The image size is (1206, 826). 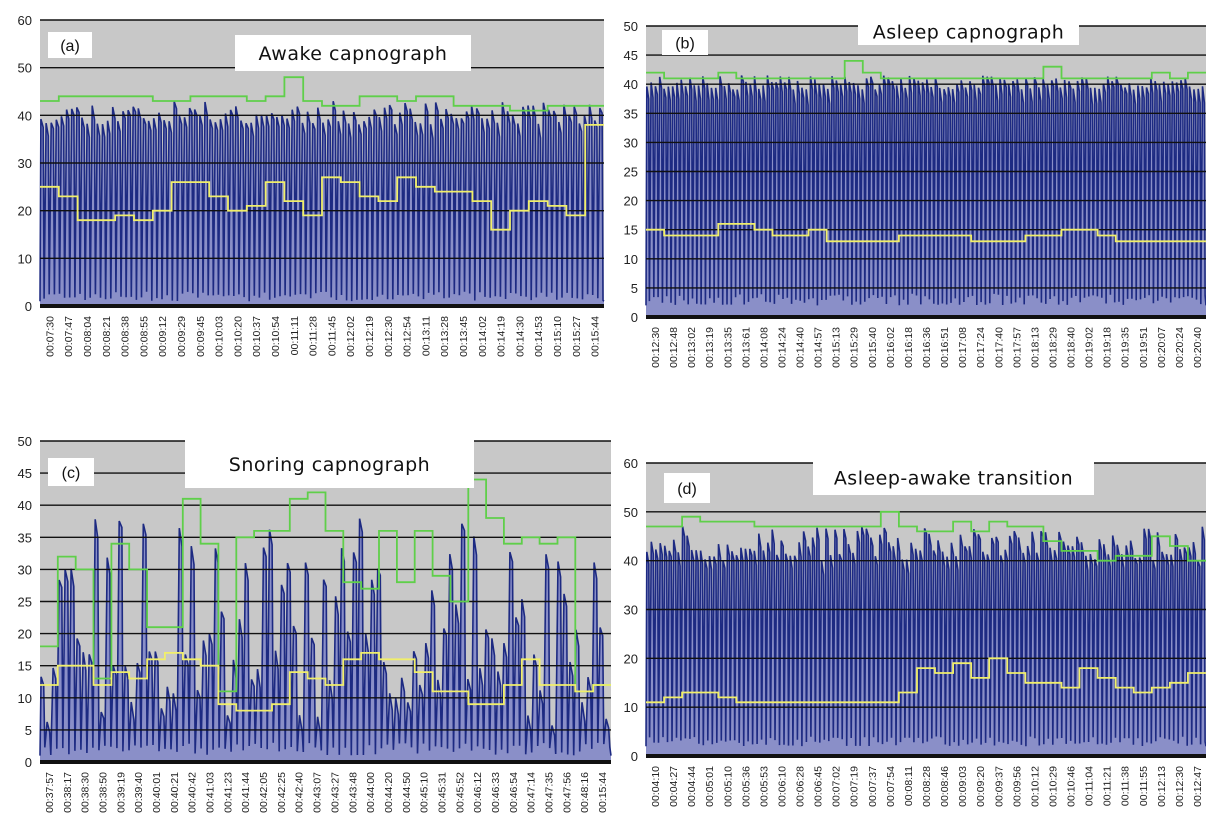 I want to click on x-tick-label: 00:41:03, so click(x=211, y=792).